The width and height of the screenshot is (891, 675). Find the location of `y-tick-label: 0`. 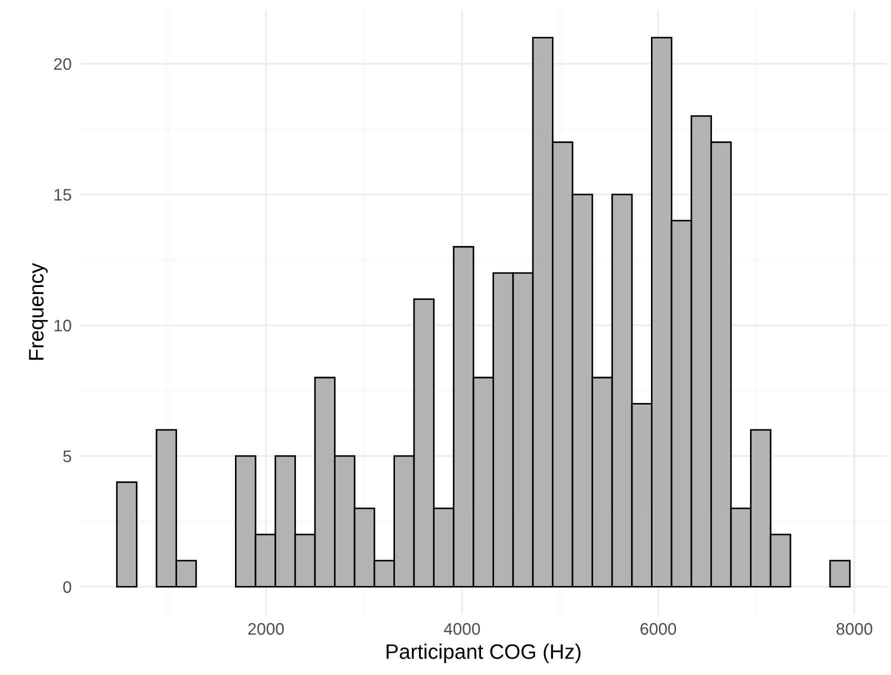

y-tick-label: 0 is located at coordinates (67, 587).